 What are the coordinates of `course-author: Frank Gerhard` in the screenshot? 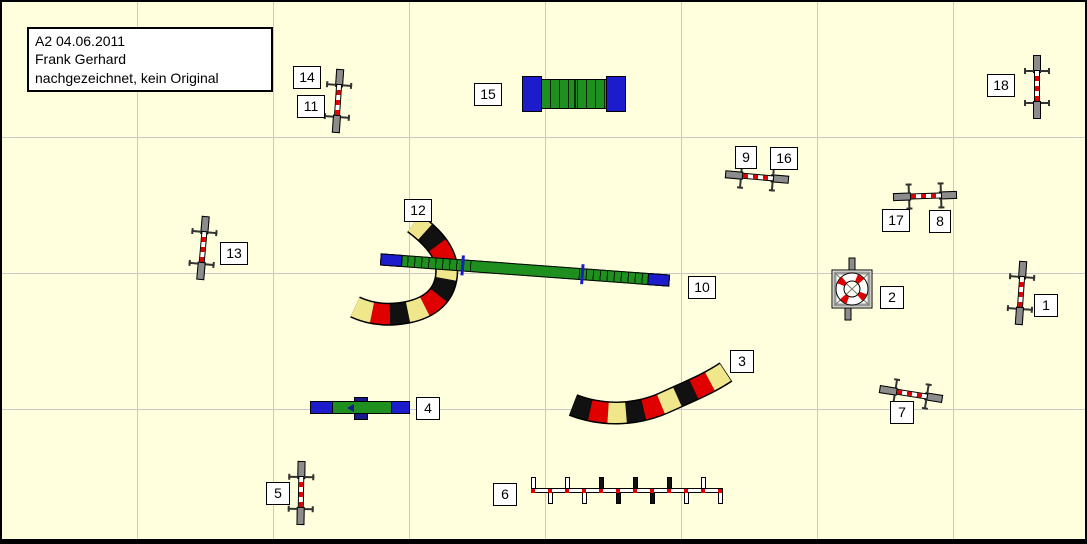 It's located at (81, 59).